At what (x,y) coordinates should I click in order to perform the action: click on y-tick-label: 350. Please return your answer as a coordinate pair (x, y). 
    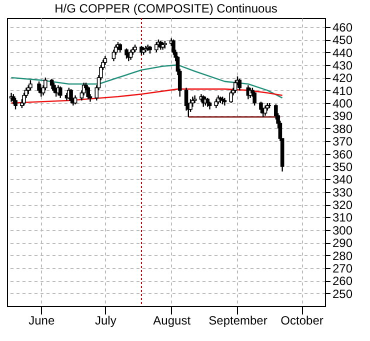
    Looking at the image, I should click on (342, 167).